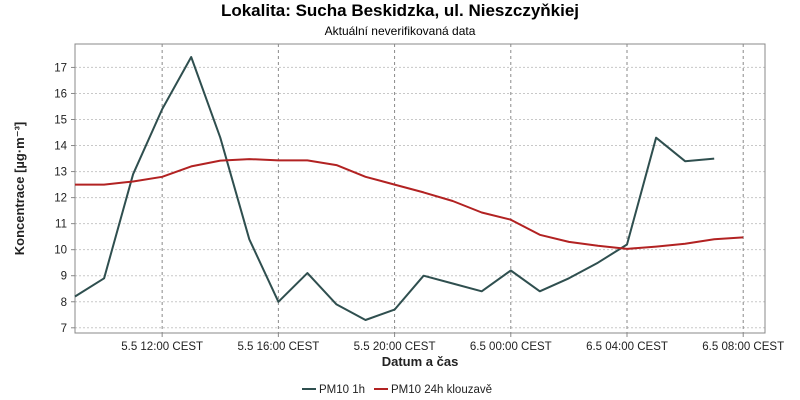 Image resolution: width=800 pixels, height=400 pixels. Describe the element at coordinates (64, 329) in the screenshot. I see `y-tick-label: 7` at that location.